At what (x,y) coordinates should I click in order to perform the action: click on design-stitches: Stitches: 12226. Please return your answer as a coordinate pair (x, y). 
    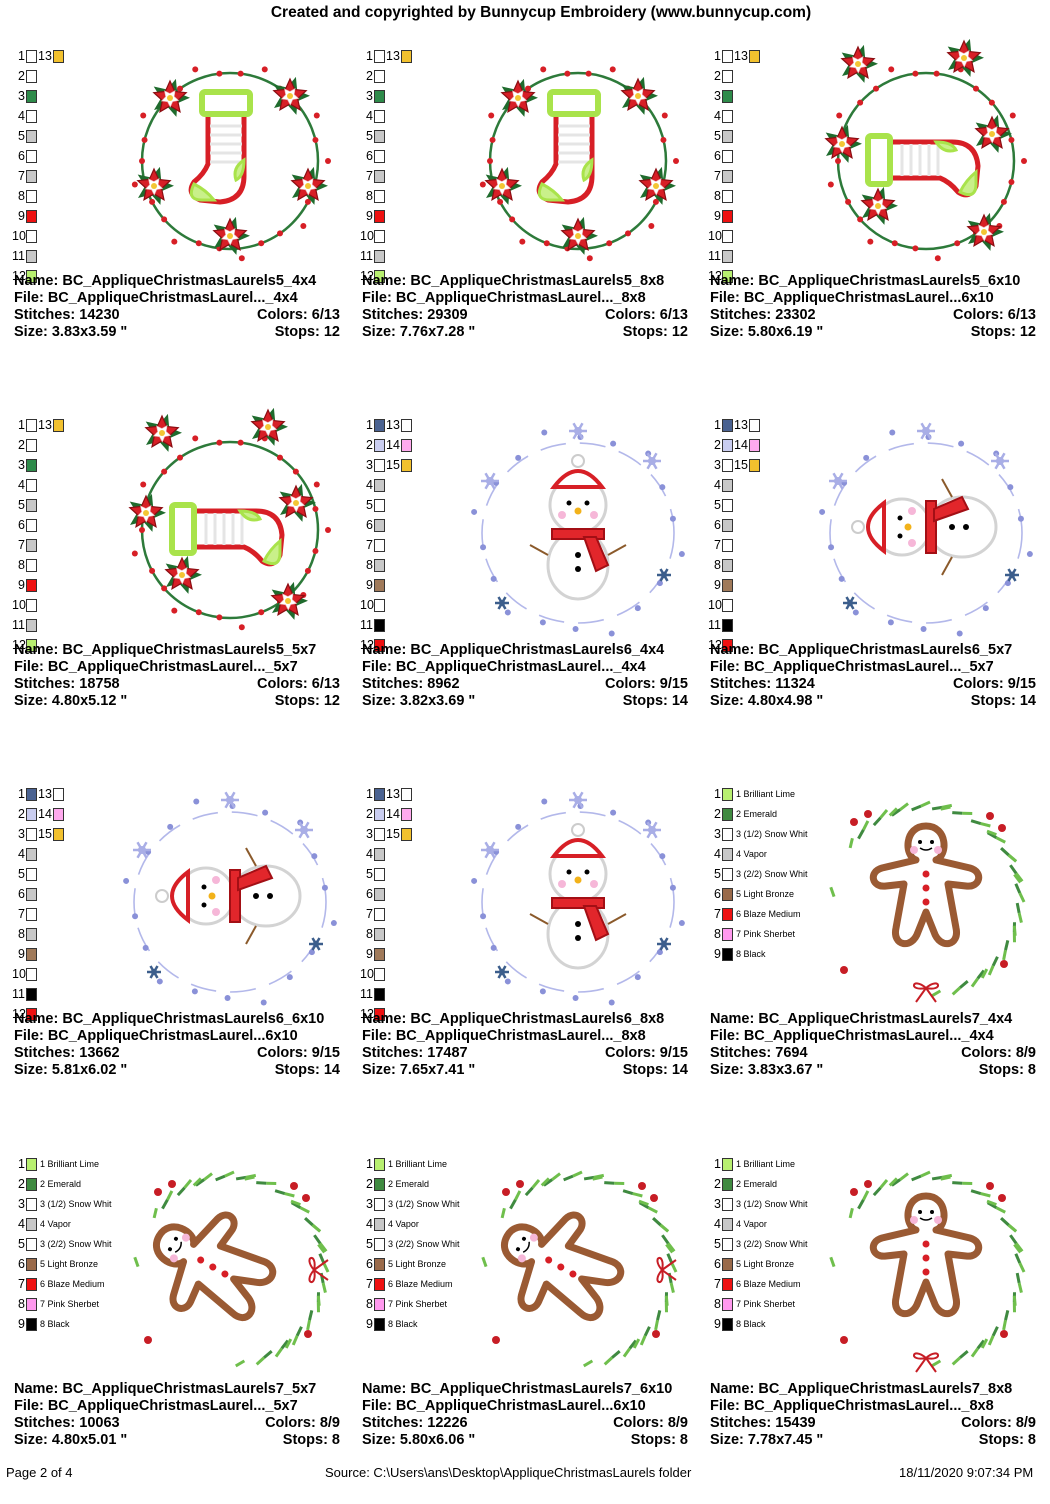
    Looking at the image, I should click on (415, 1423).